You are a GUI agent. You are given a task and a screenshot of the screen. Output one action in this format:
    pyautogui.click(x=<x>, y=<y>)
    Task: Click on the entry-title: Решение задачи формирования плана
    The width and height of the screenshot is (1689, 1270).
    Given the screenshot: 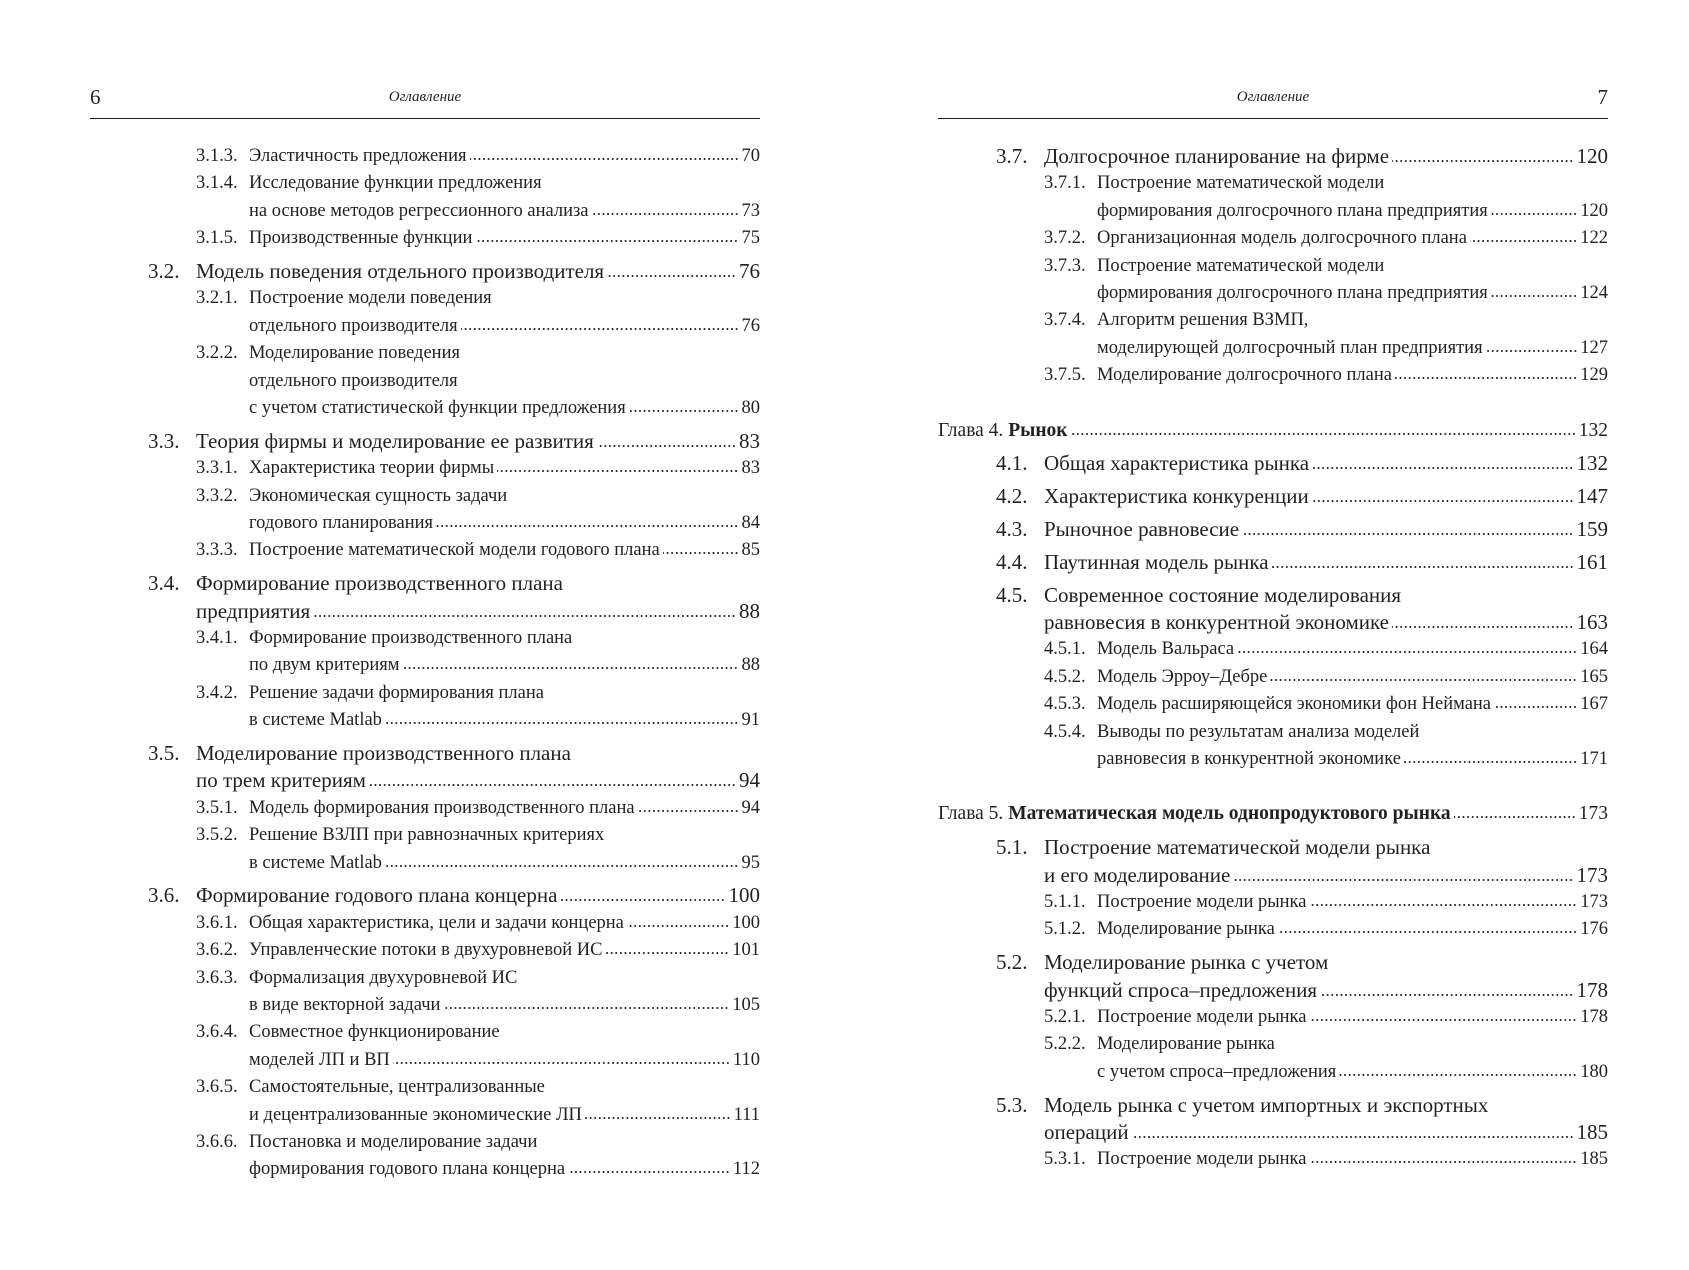 What is the action you would take?
    pyautogui.click(x=396, y=692)
    